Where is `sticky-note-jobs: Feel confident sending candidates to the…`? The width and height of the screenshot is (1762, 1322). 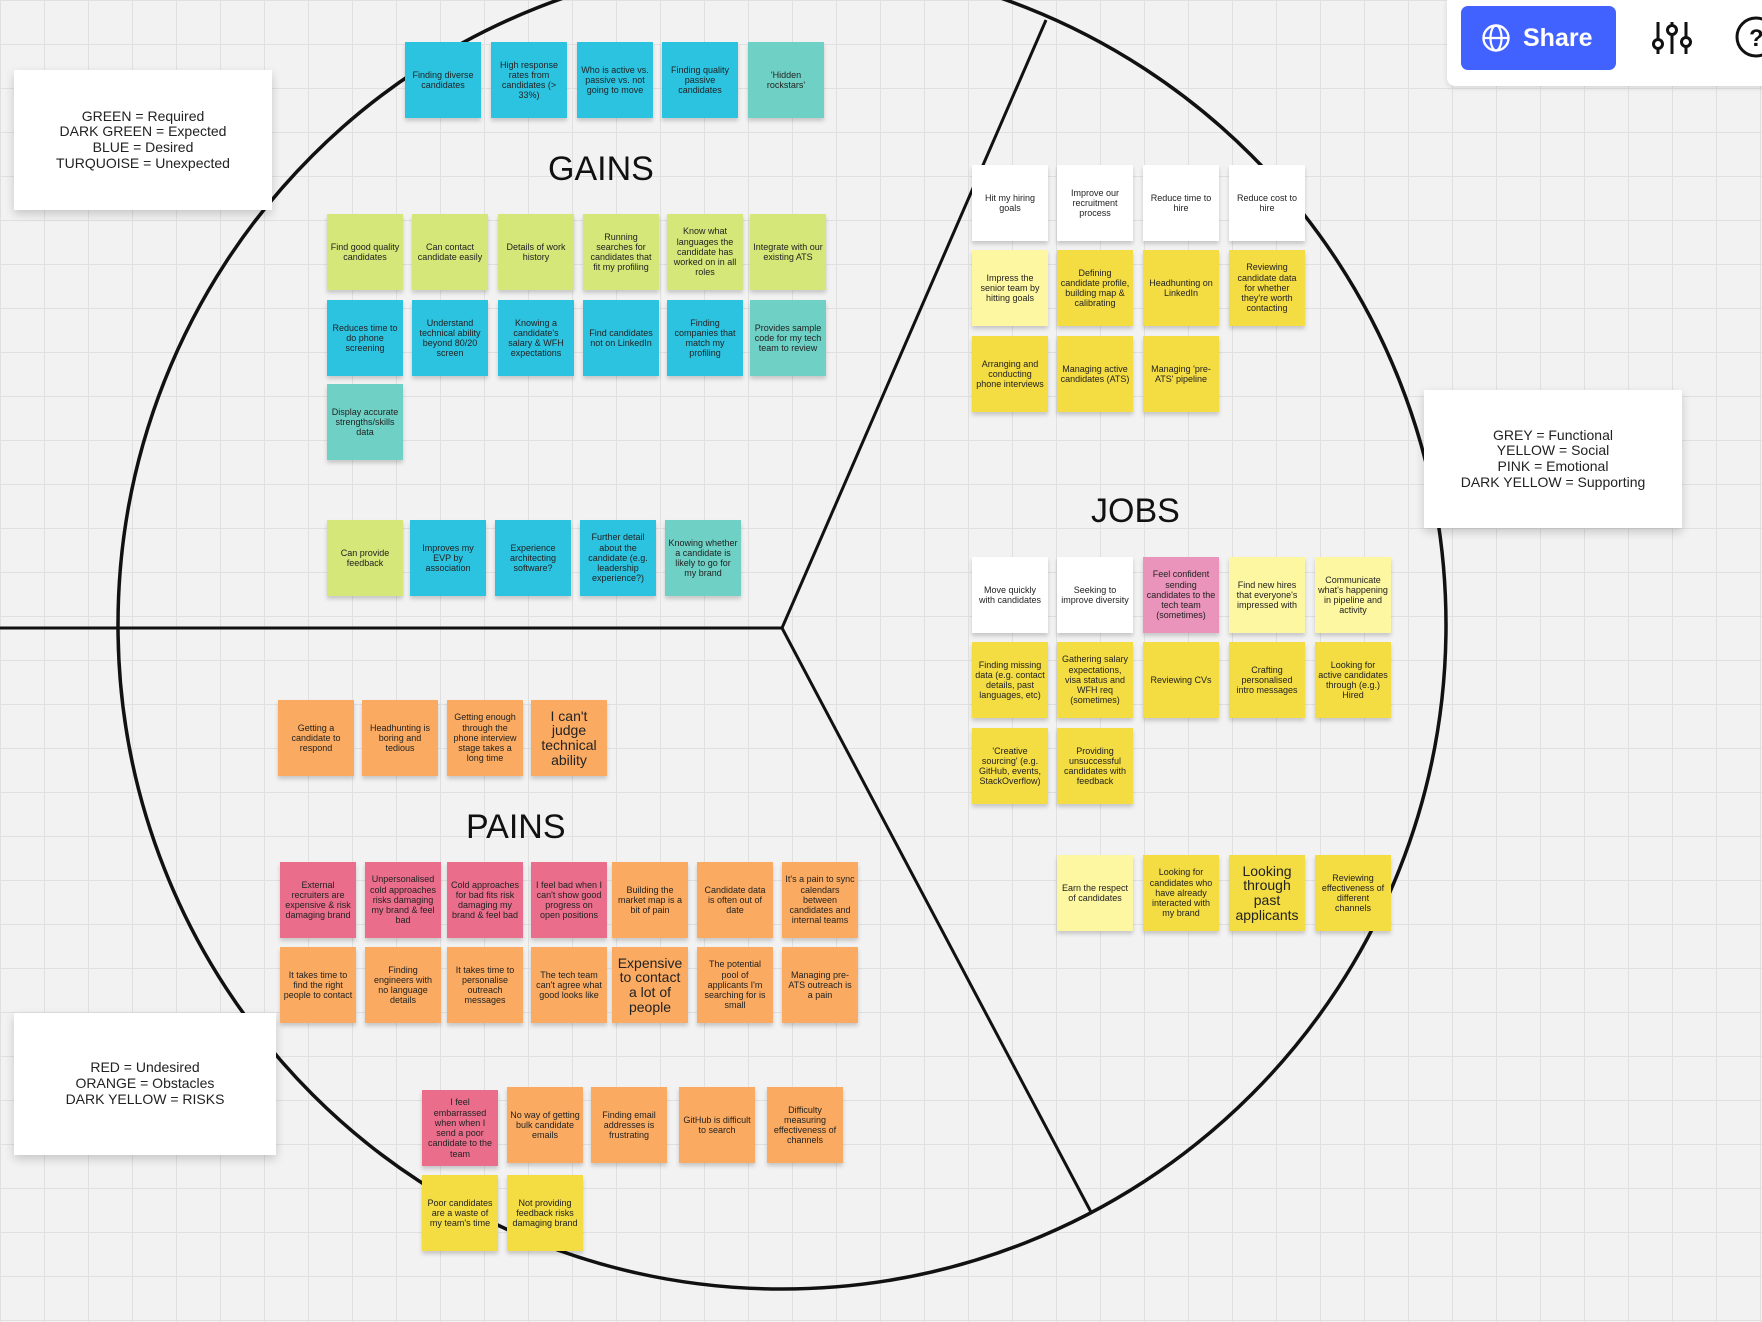 sticky-note-jobs: Feel confident sending candidates to the… is located at coordinates (1181, 595).